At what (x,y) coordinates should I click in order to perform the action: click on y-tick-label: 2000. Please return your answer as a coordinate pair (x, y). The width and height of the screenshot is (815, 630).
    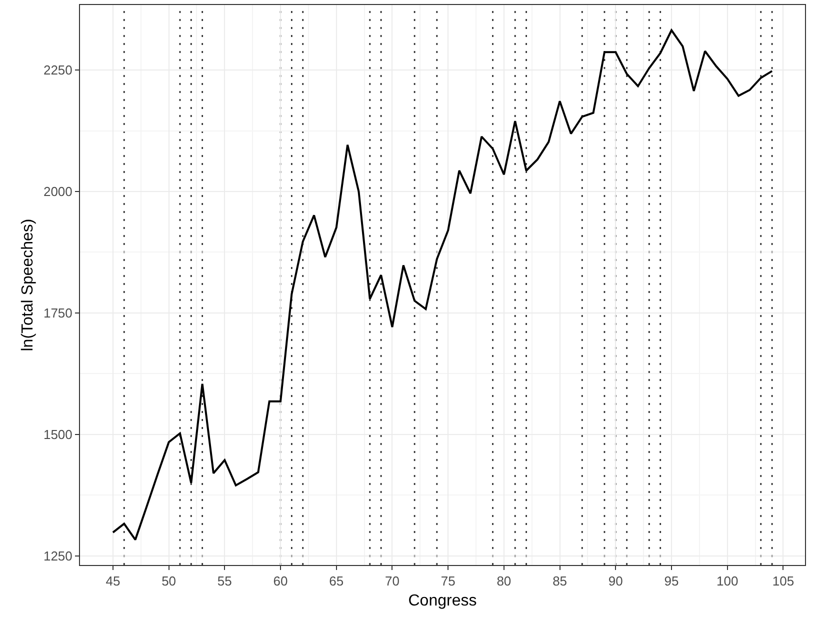
    Looking at the image, I should click on (57, 192).